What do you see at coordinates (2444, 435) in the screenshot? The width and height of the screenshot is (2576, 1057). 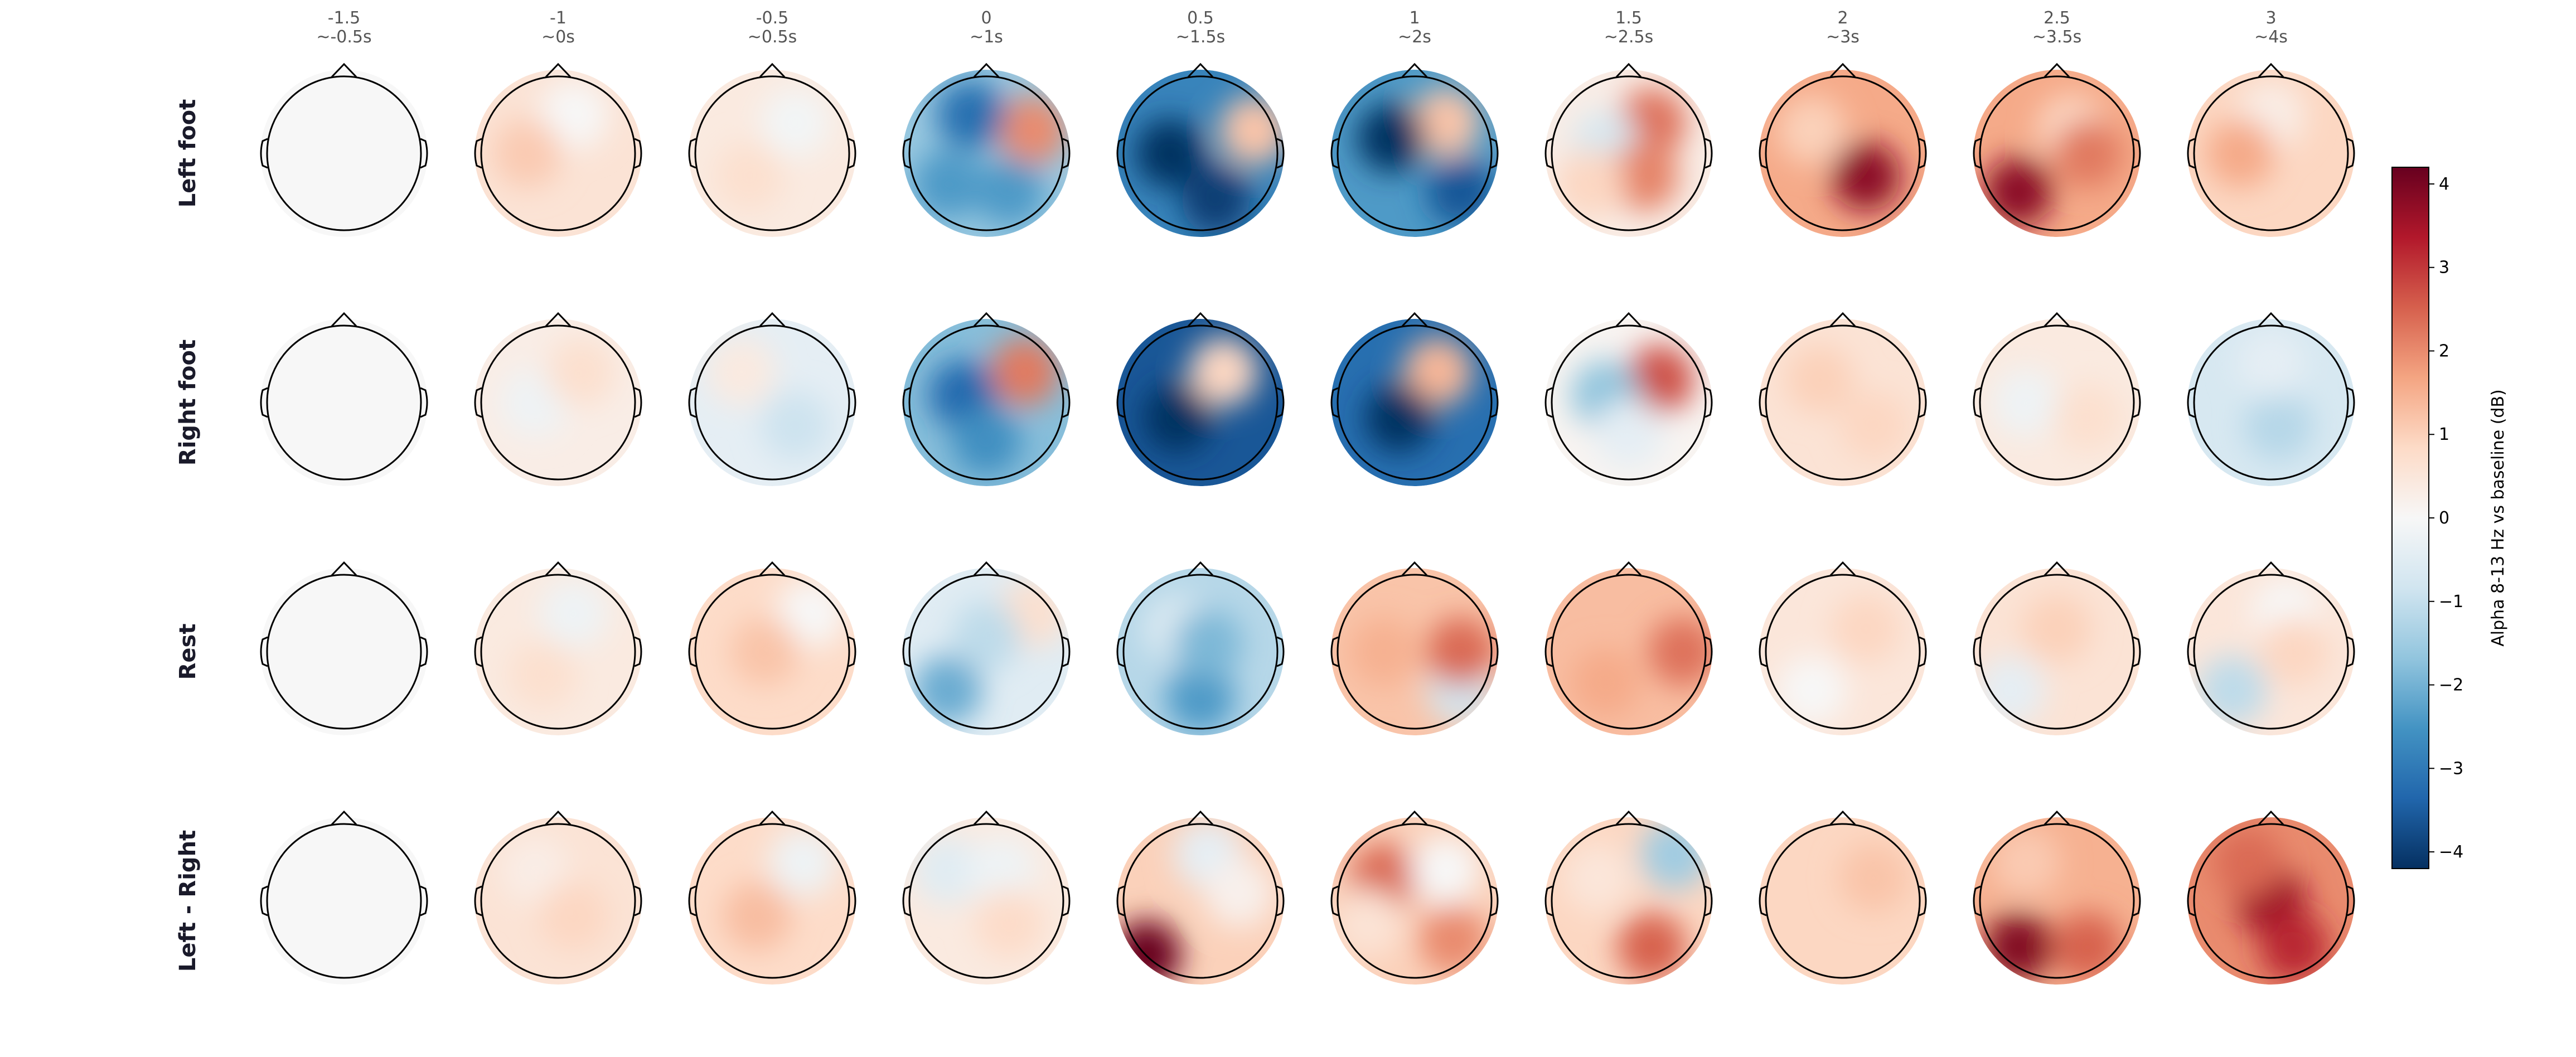 I see `colorbar-tick-label: 1` at bounding box center [2444, 435].